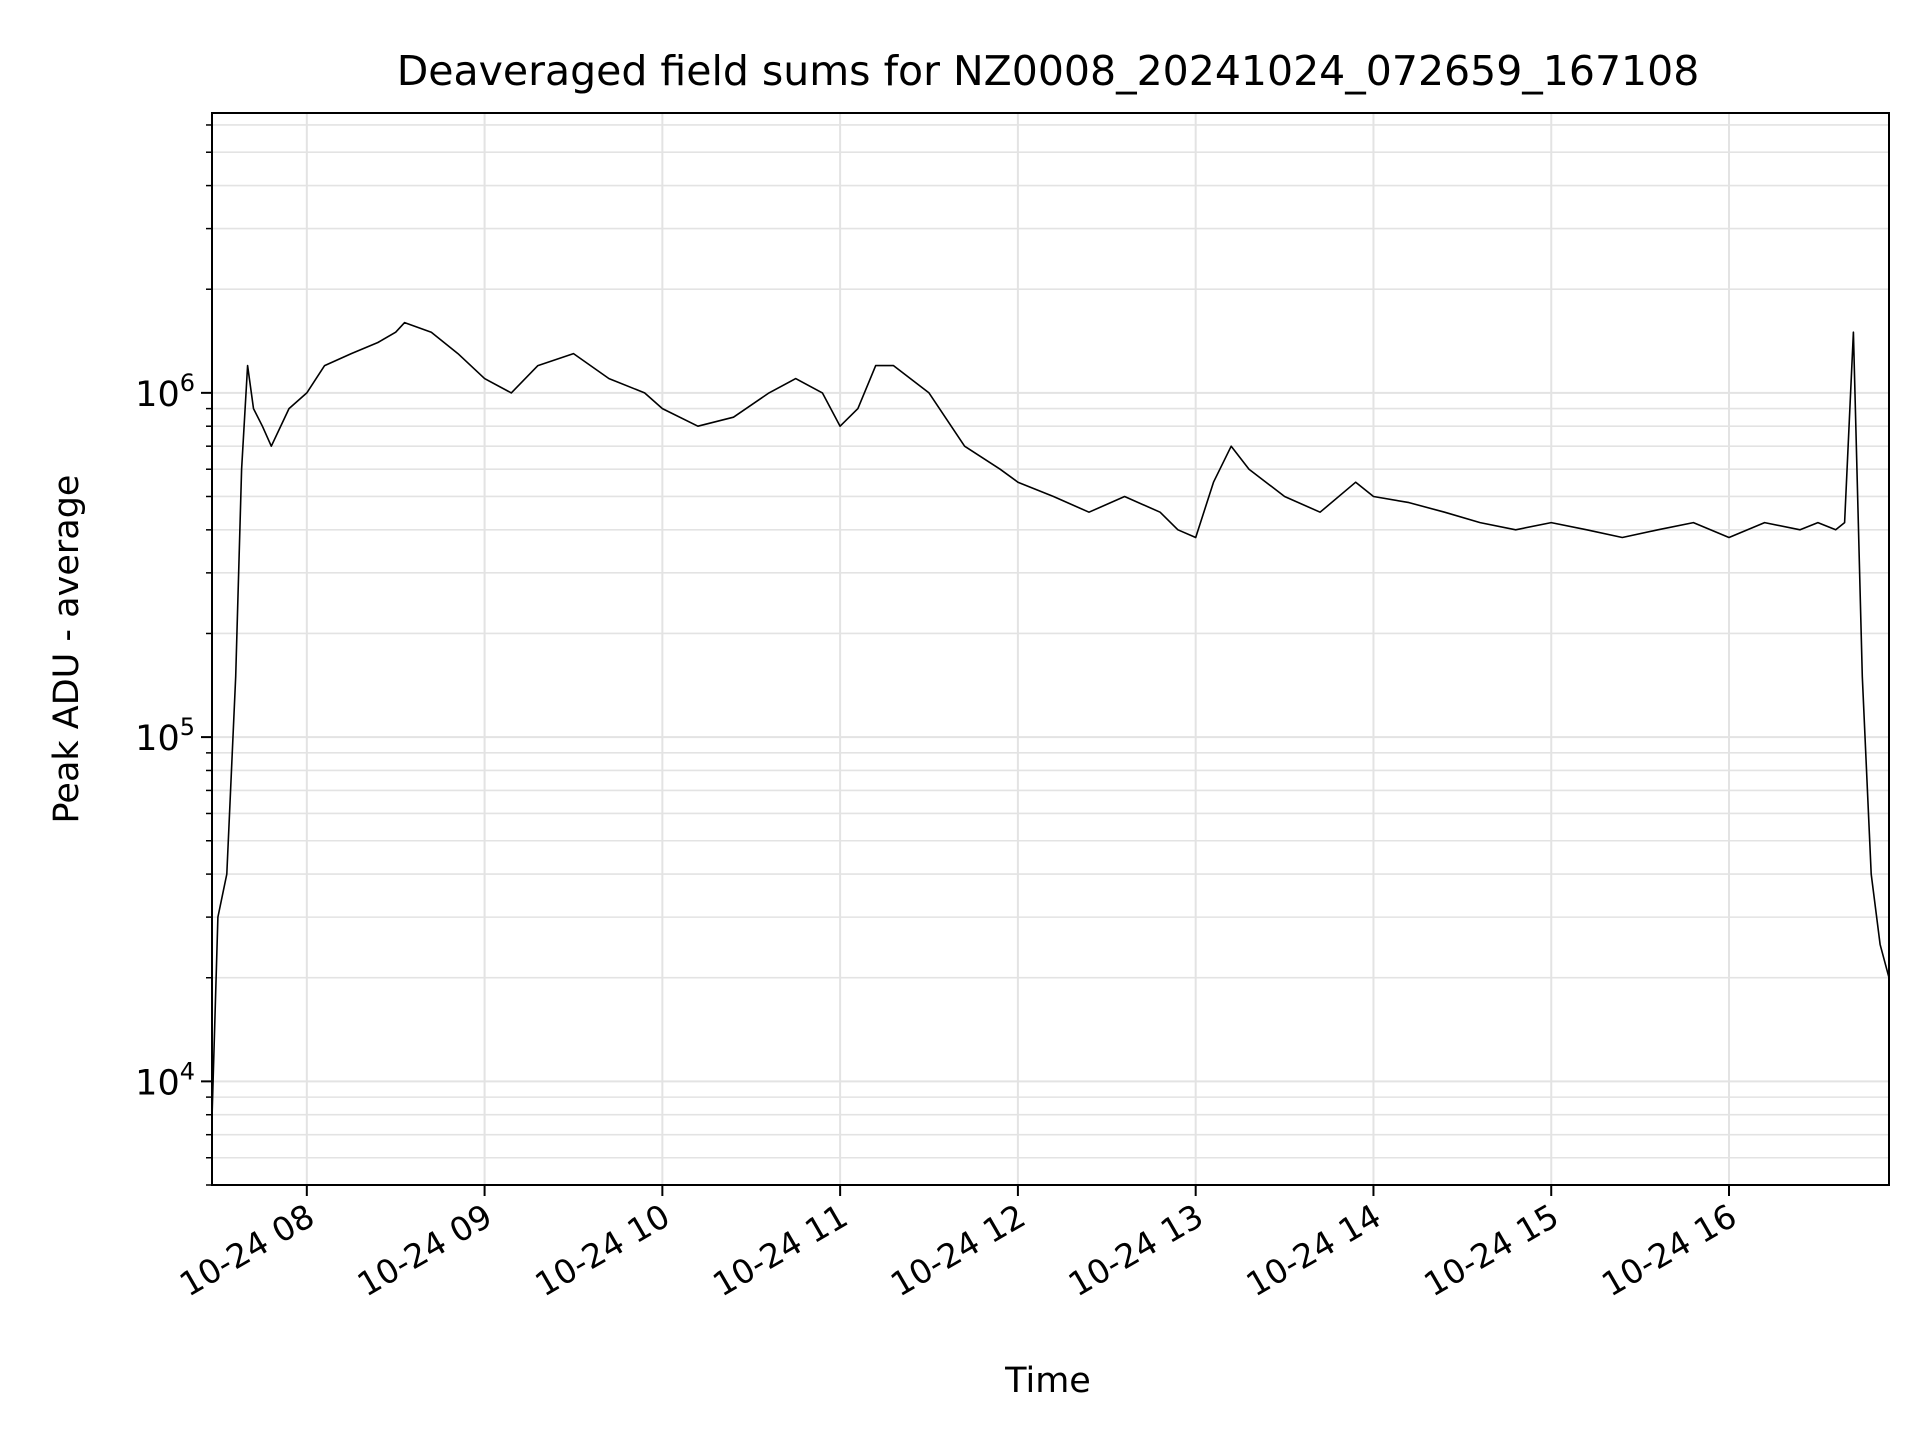  I want to click on y-tick-label: 10⁵, so click(165, 736).